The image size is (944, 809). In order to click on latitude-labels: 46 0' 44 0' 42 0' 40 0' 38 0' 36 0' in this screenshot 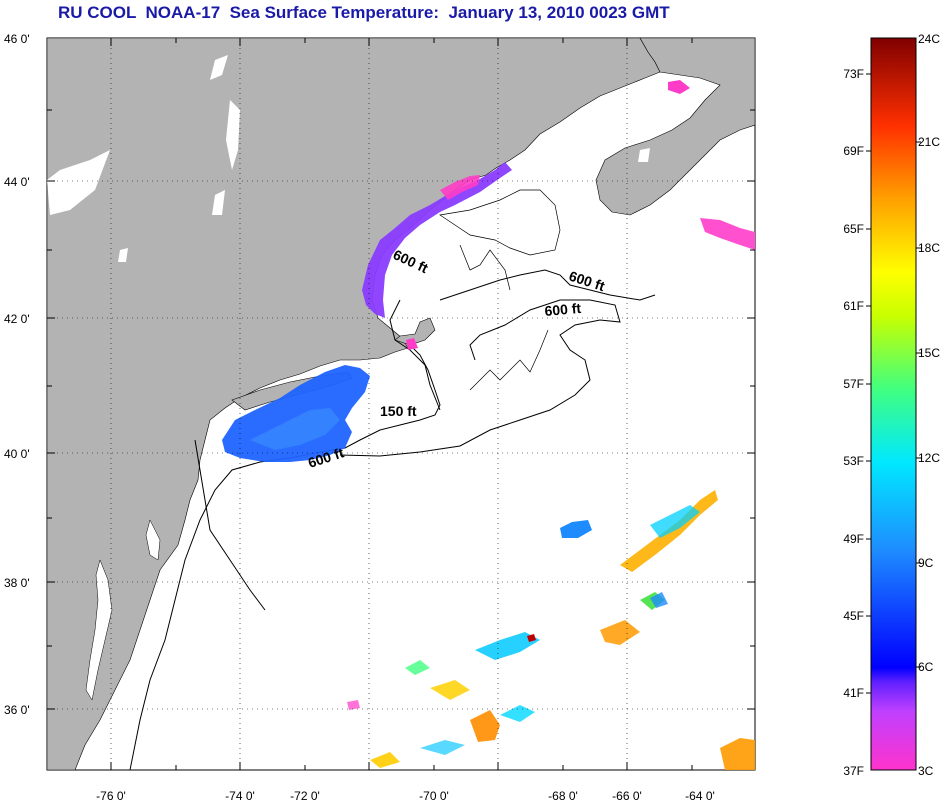, I will do `click(17, 374)`.